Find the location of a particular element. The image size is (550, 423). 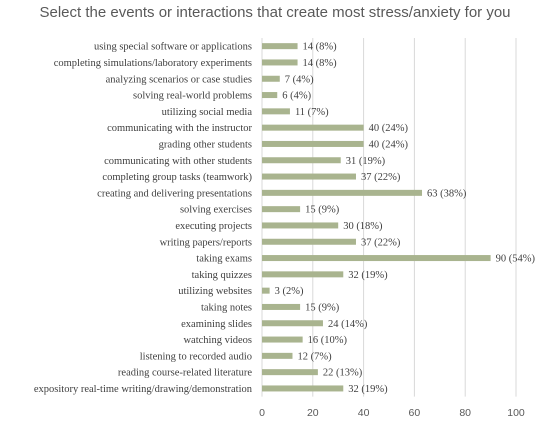

category-label: solving real-world problems is located at coordinates (192, 96).